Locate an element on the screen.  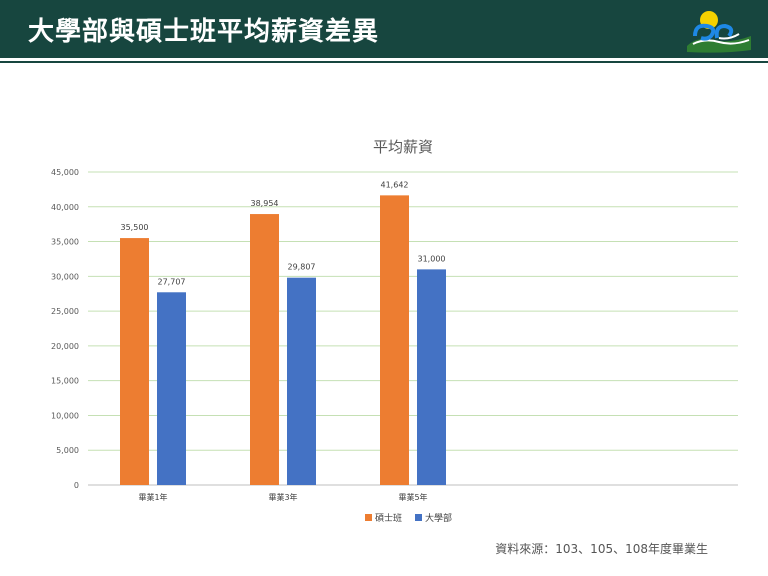
page-title: 大學部與碩士班平均薪資差異 is located at coordinates (204, 32).